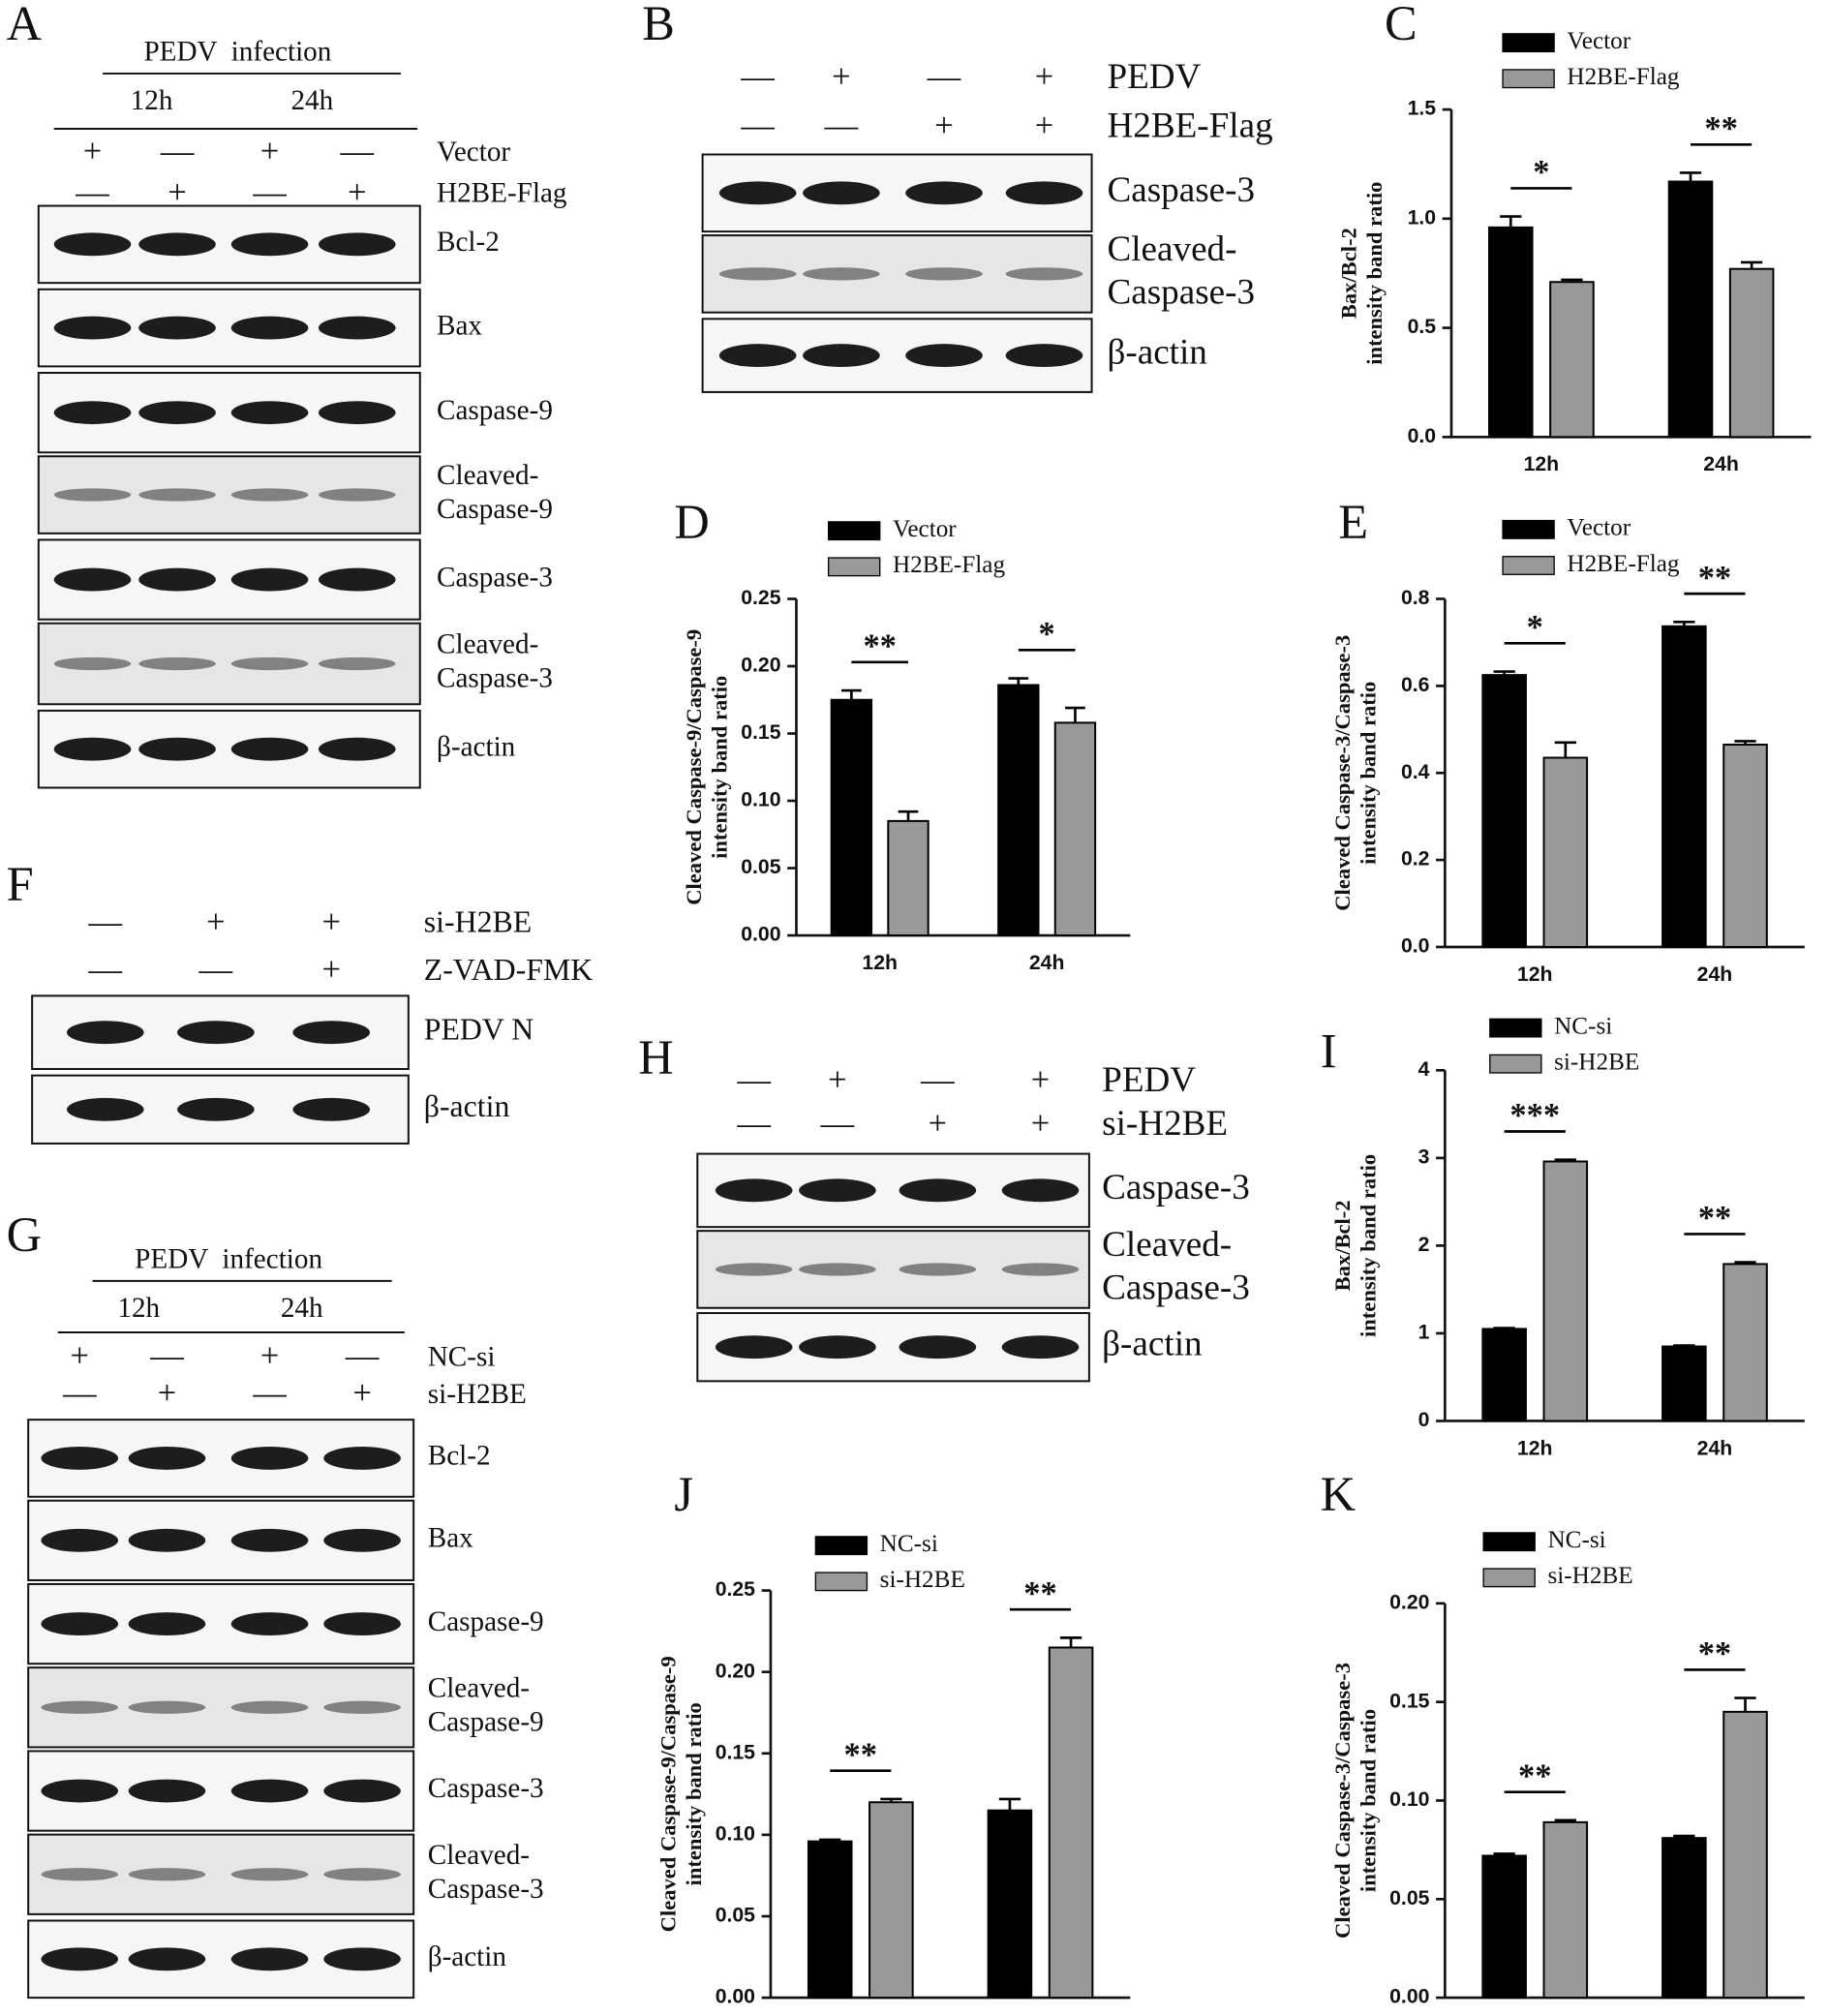 The height and width of the screenshot is (2016, 1829). I want to click on y-tick-label: 0.20, so click(761, 666).